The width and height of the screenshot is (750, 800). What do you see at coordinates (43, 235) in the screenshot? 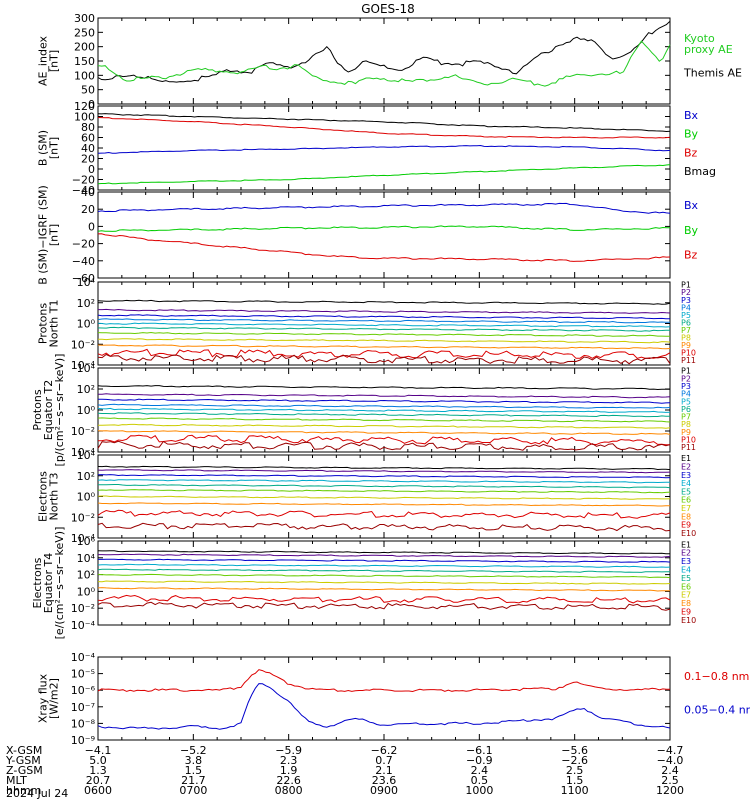
I see `y-axis-label: B (SM)−IGRF (SM)` at bounding box center [43, 235].